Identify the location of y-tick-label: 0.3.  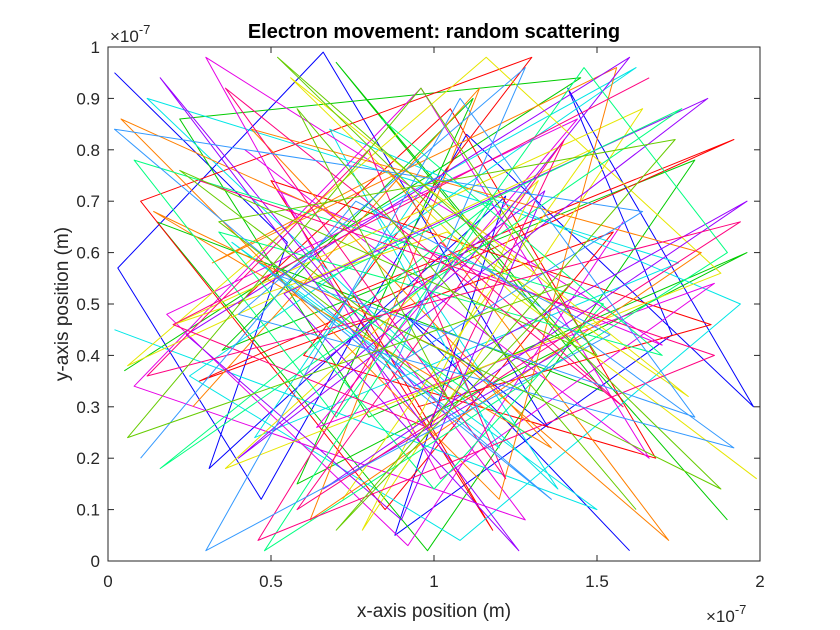
(88, 407).